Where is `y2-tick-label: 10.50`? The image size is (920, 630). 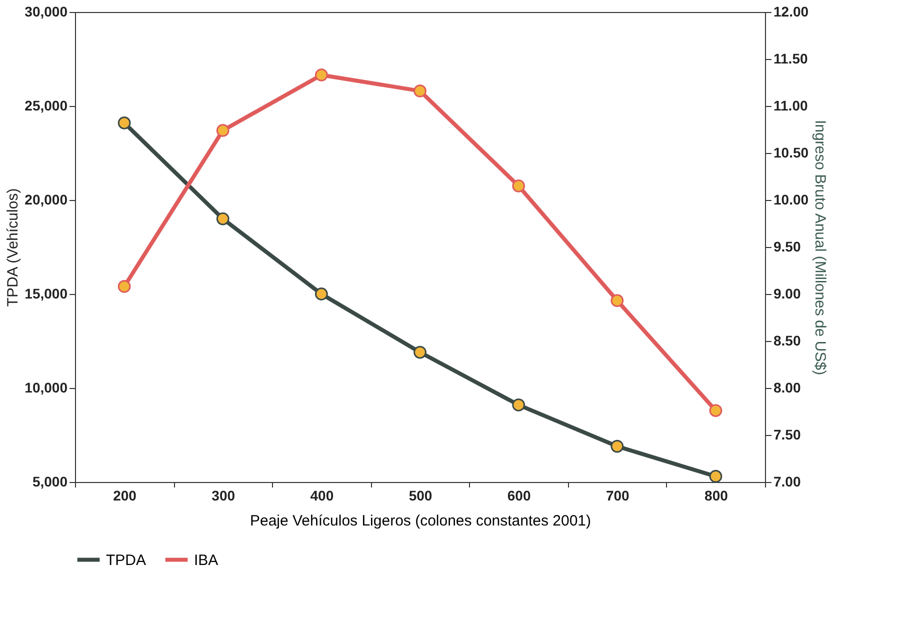 y2-tick-label: 10.50 is located at coordinates (791, 152).